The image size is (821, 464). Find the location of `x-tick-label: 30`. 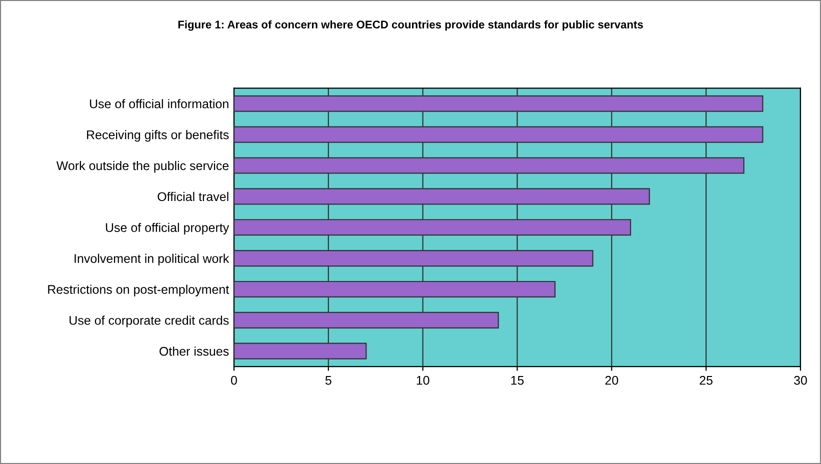

x-tick-label: 30 is located at coordinates (800, 380).